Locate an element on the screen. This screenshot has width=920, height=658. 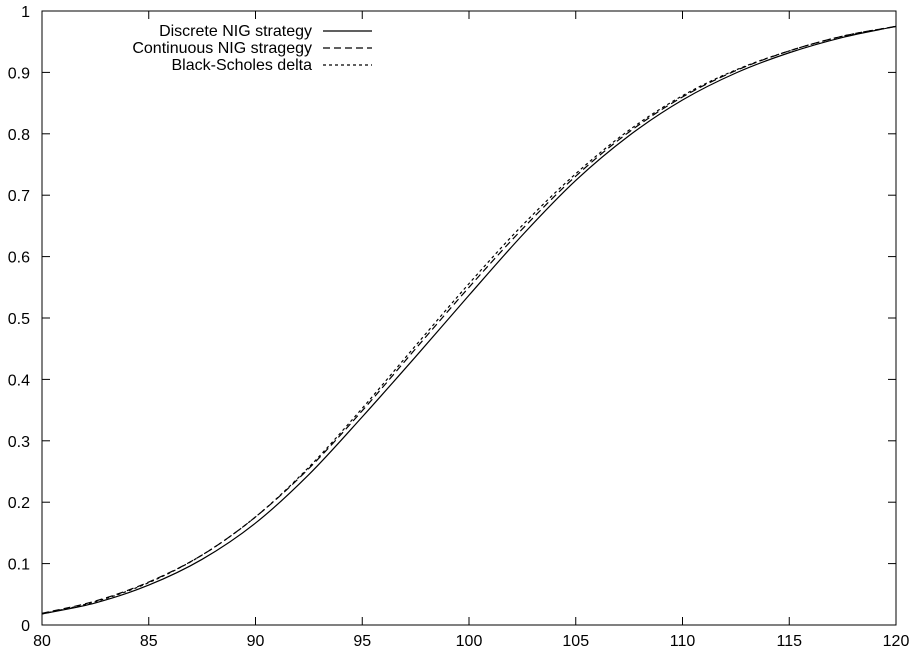
x-tick-label: 90 is located at coordinates (256, 641).